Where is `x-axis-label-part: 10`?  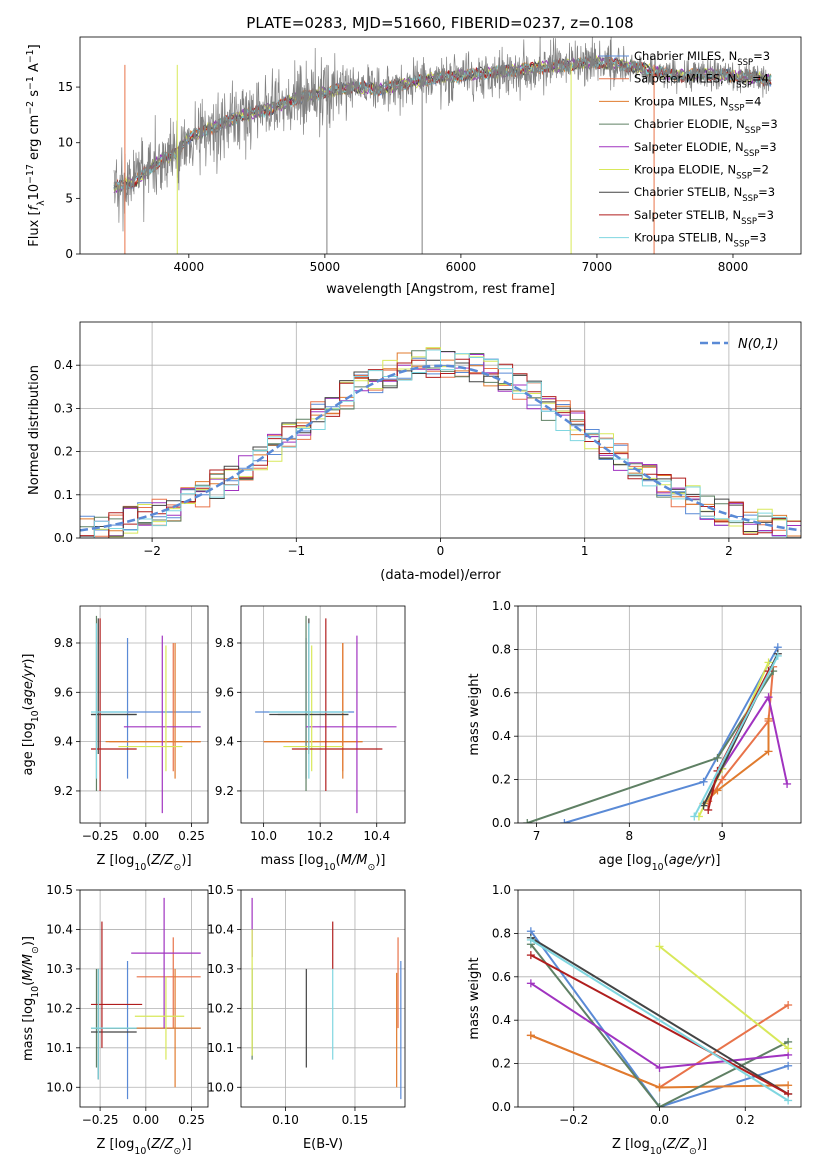
x-axis-label-part: 10 is located at coordinates (140, 867).